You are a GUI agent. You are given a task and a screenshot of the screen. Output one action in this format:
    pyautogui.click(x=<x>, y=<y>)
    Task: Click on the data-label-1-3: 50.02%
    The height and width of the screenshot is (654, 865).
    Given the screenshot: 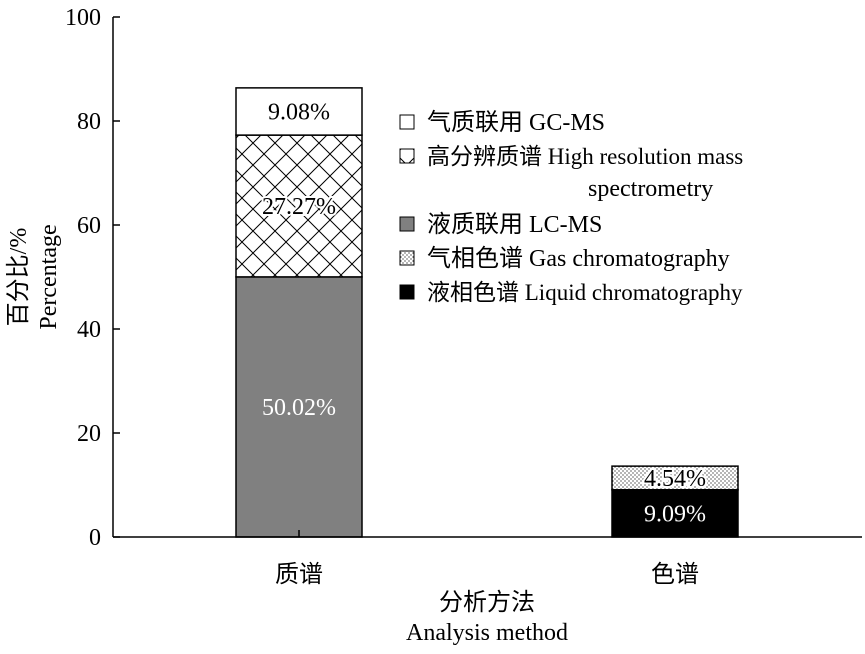 What is the action you would take?
    pyautogui.click(x=299, y=408)
    